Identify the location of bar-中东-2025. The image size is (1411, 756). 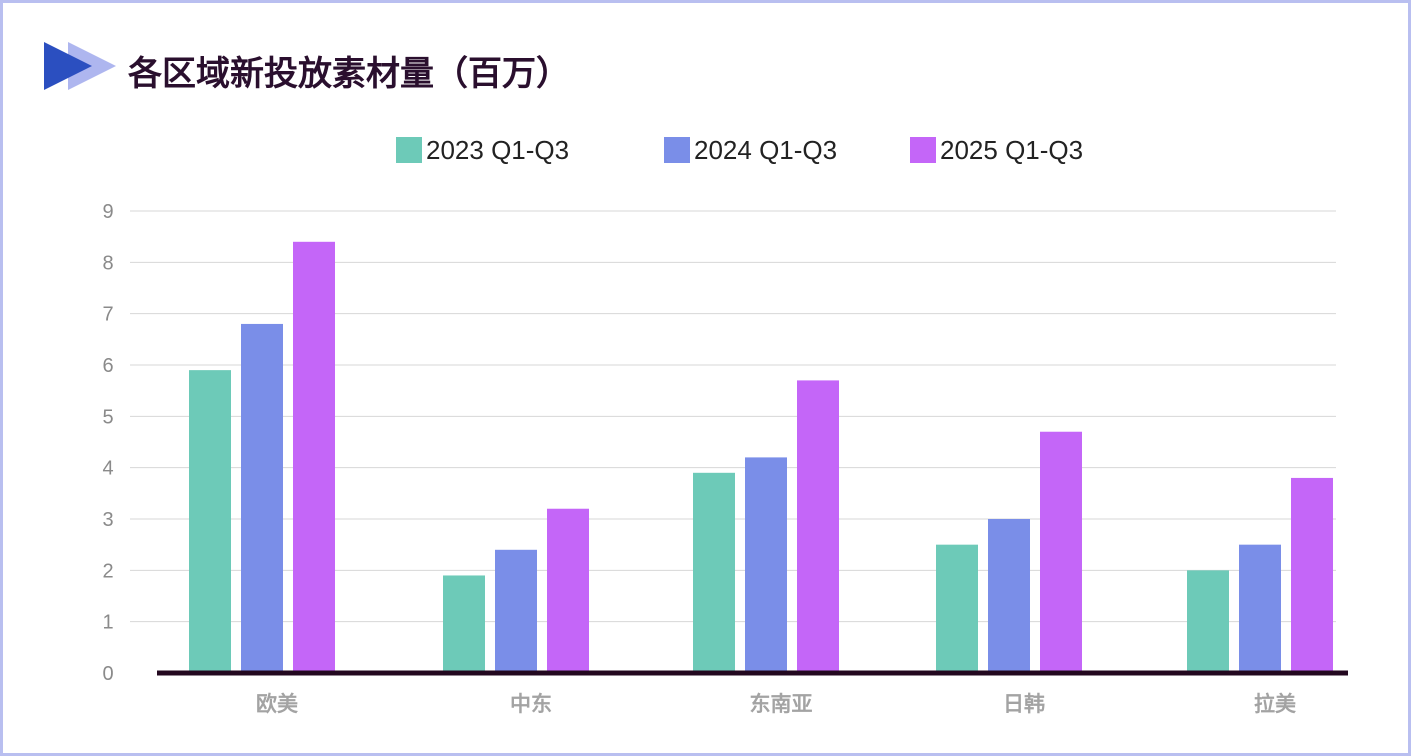
(568, 590).